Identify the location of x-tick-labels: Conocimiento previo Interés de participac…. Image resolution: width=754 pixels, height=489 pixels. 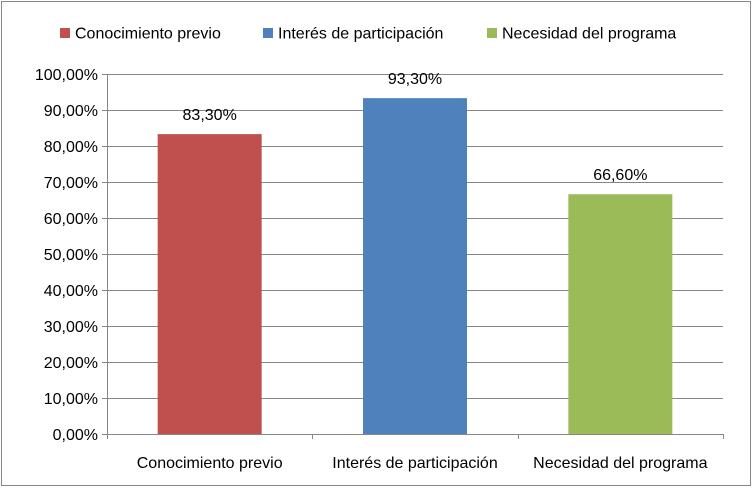
(422, 463).